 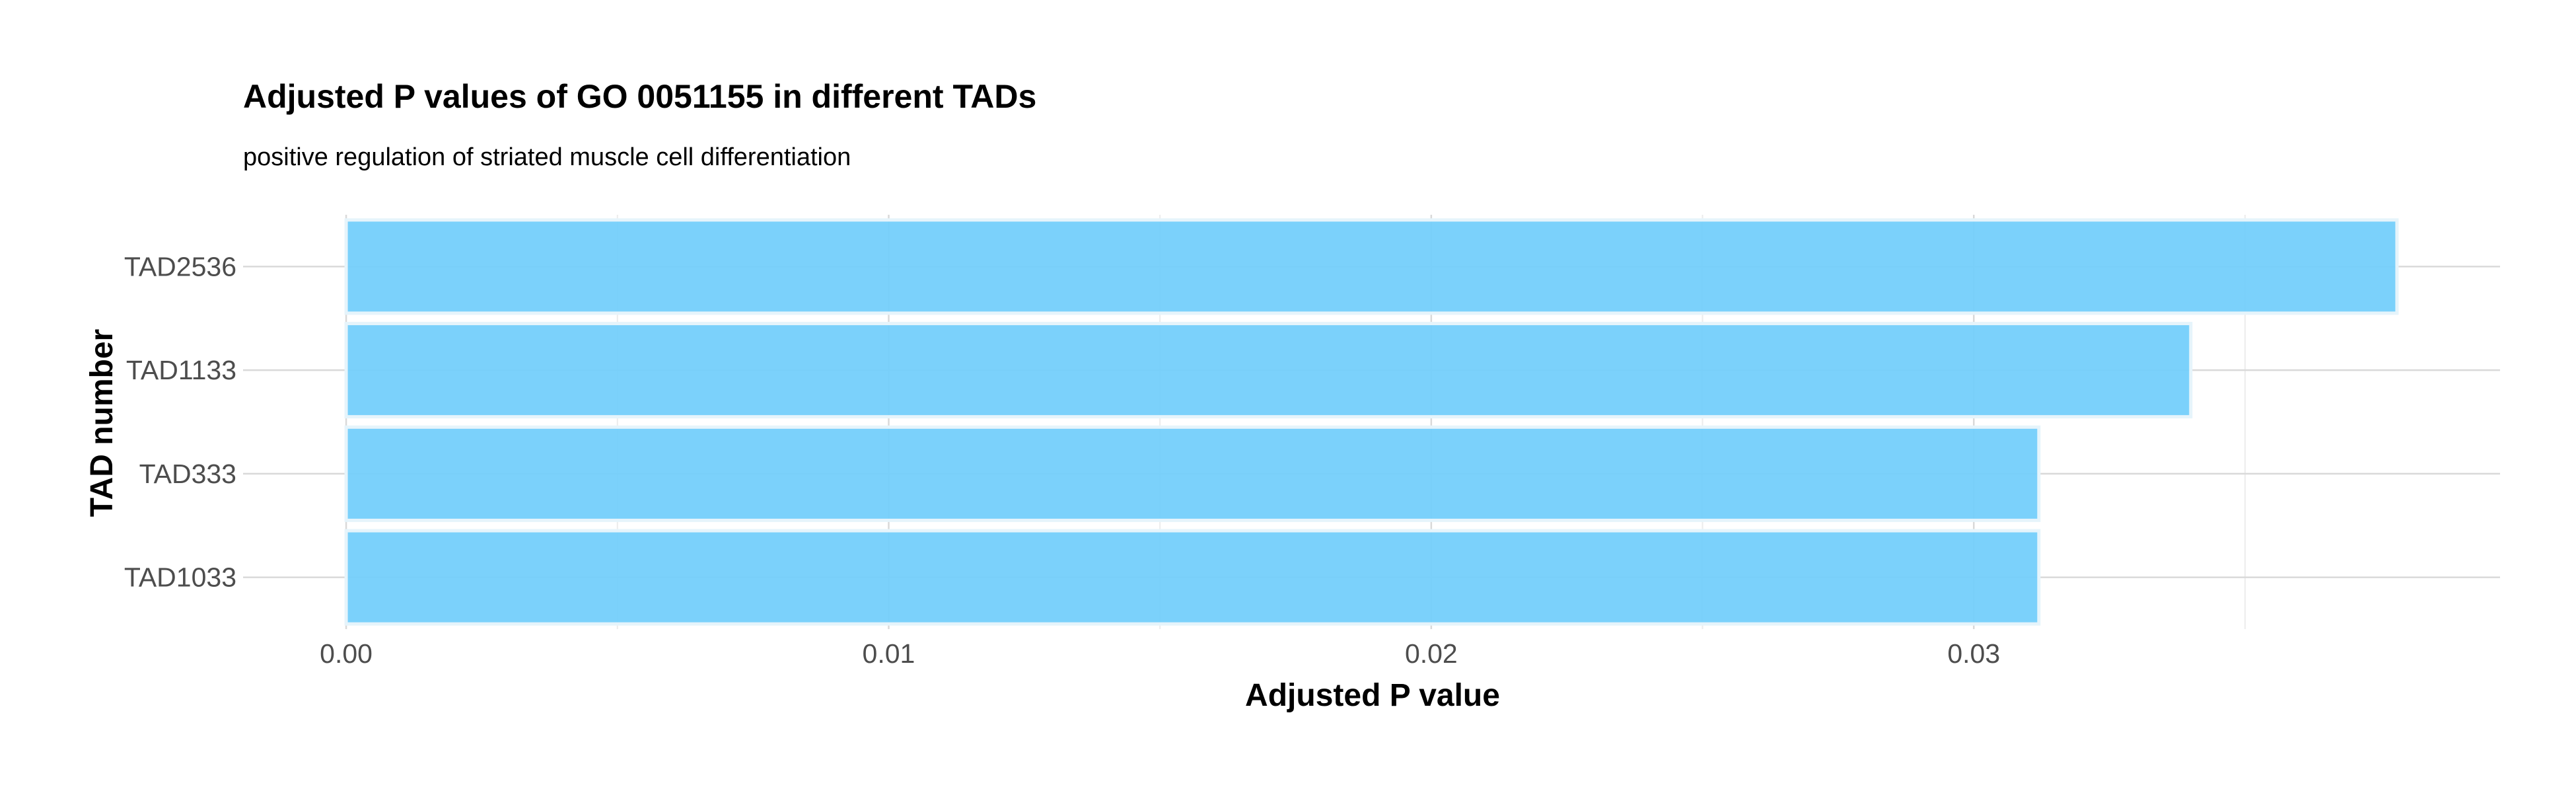 I want to click on x-tick-labels: 0.00 0.01 0.02 0.03, so click(x=1160, y=654).